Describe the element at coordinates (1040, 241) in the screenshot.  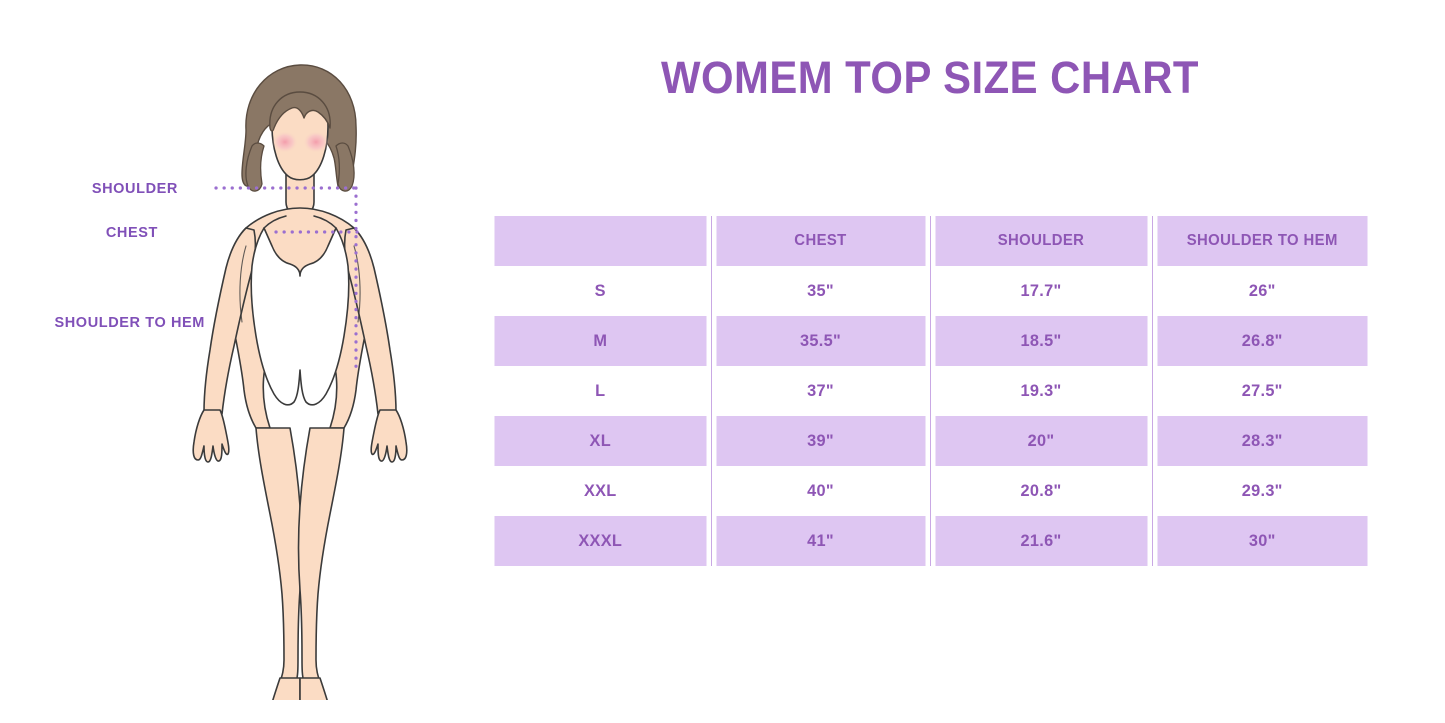
I see `column-header-shoulder: SHOULDER` at that location.